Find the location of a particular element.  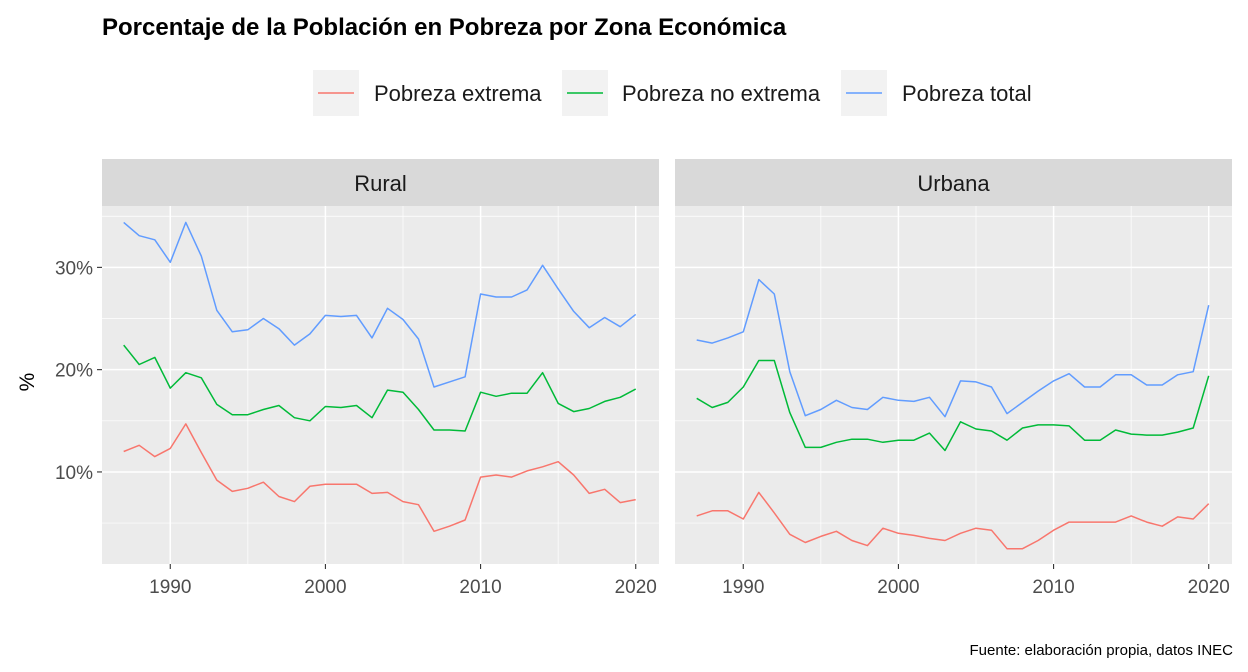

y-tick-label: 30% is located at coordinates (74, 268).